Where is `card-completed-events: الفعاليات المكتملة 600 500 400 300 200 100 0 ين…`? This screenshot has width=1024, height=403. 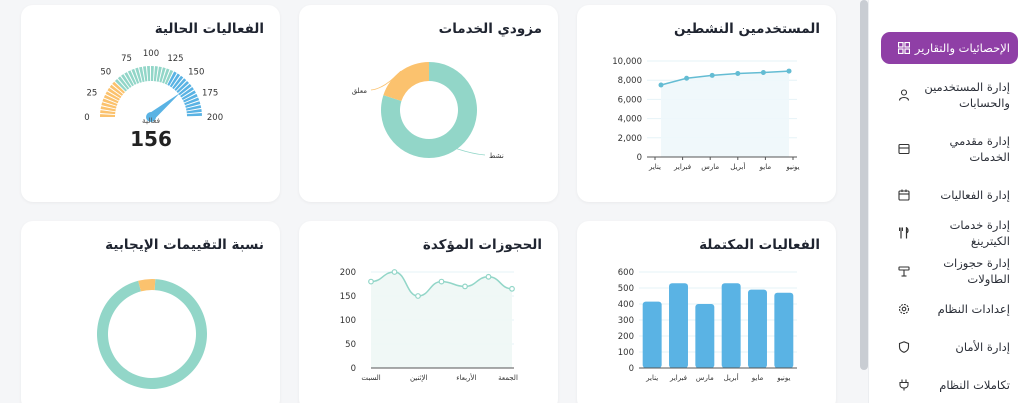 card-completed-events: الفعاليات المكتملة 600 500 400 300 200 100 0 ين… is located at coordinates (706, 312).